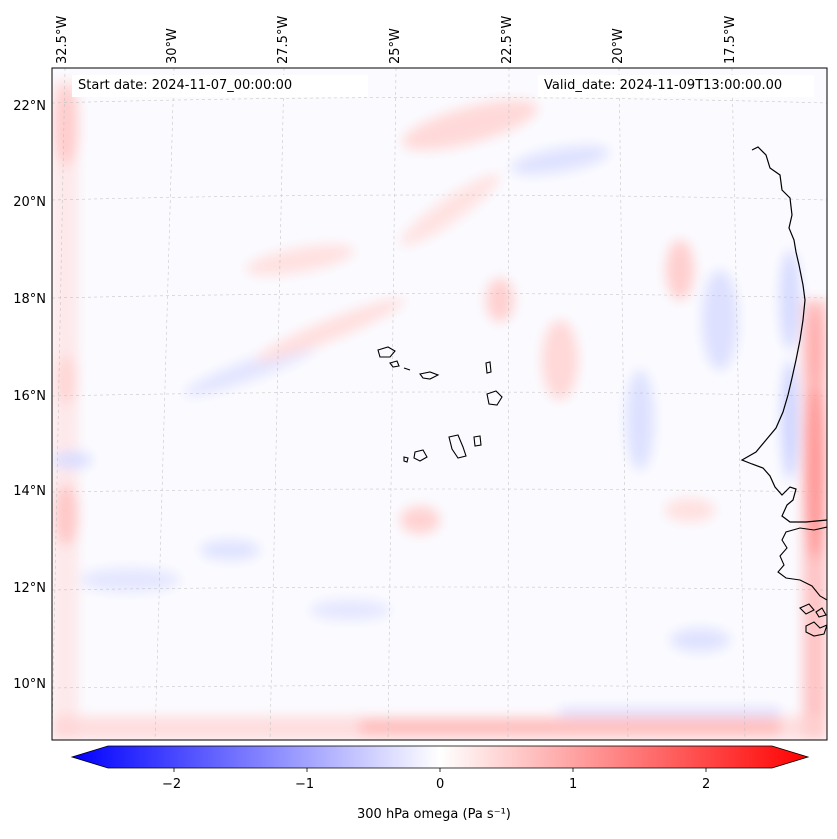 The image size is (837, 839). I want to click on colorbar-tick-minus-1: −1, so click(305, 784).